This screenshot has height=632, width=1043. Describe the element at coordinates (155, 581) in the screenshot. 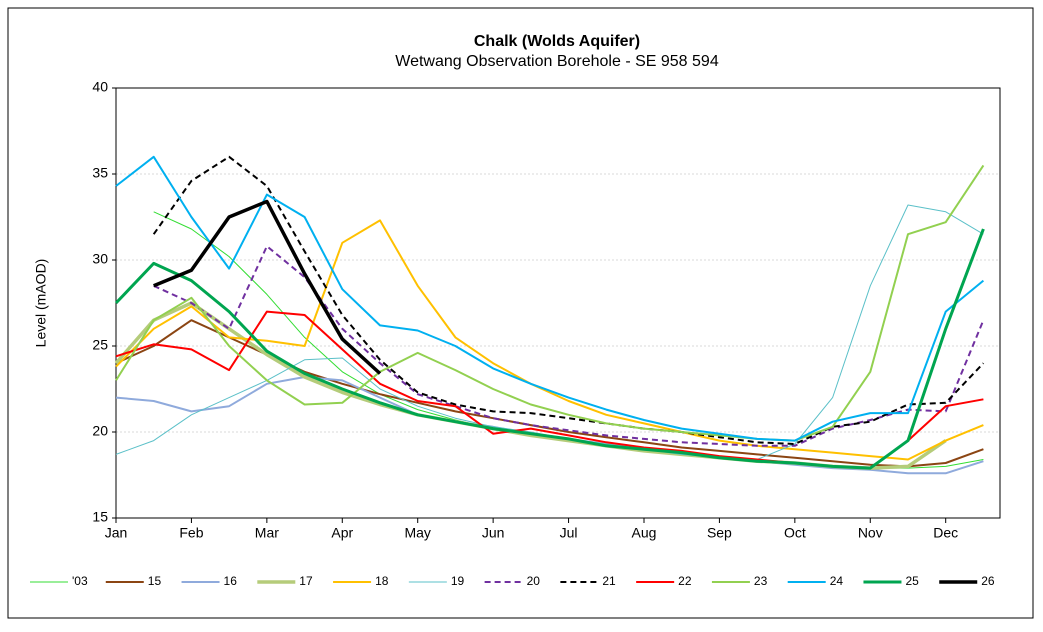

I see `legend-label: 15` at that location.